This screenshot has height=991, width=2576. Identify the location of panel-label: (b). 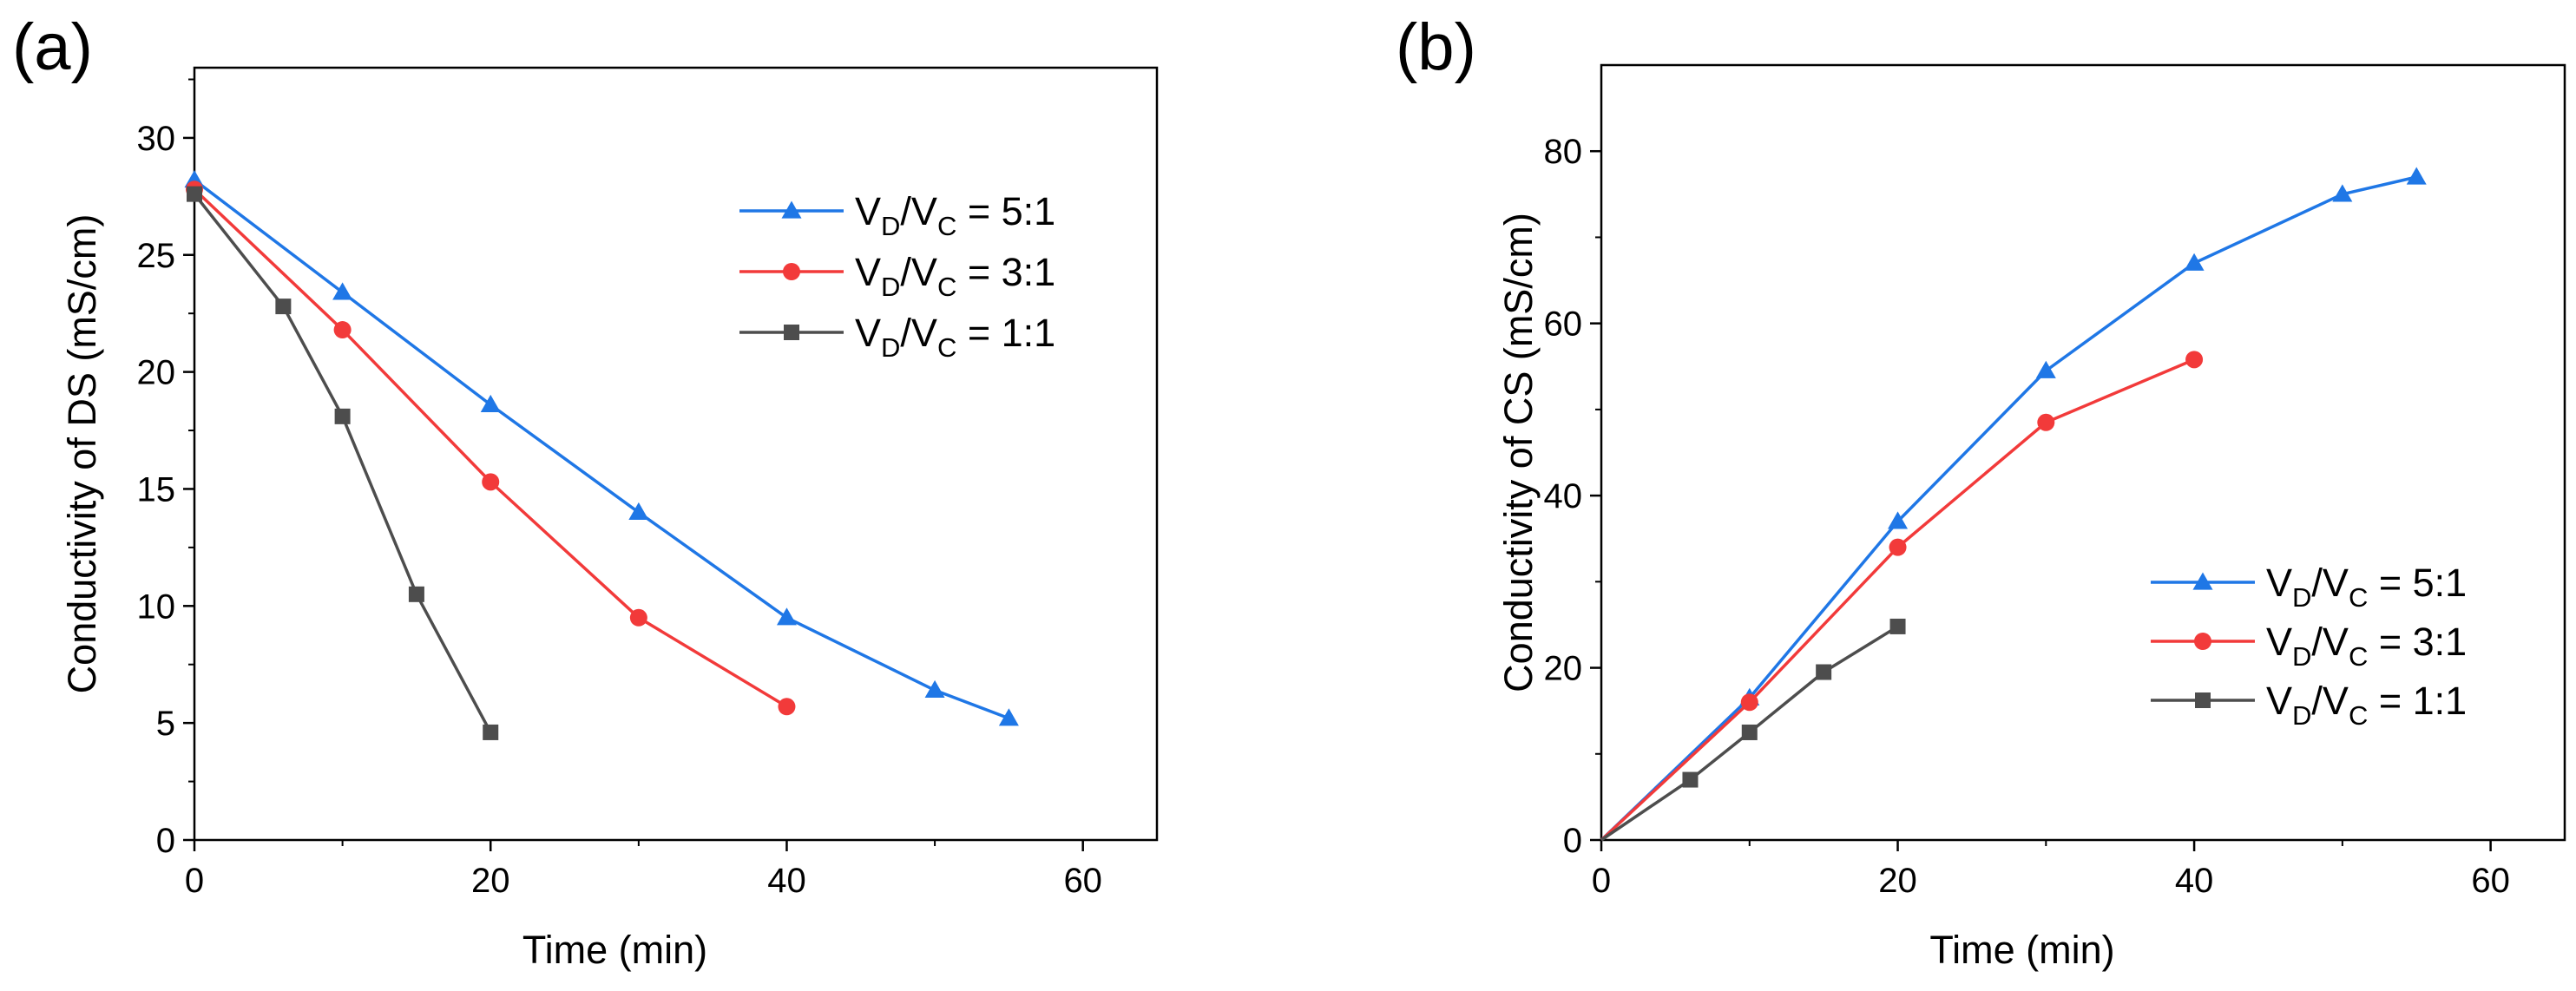
(1436, 47).